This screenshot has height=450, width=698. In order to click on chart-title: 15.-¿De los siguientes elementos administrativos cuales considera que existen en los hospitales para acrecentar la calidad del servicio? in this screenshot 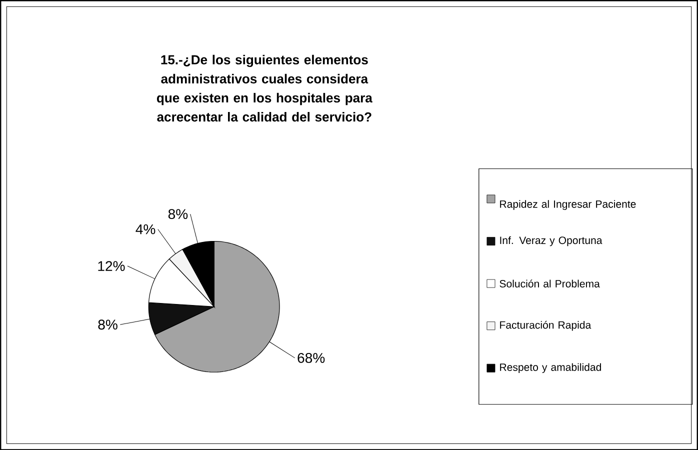, I will do `click(264, 88)`.